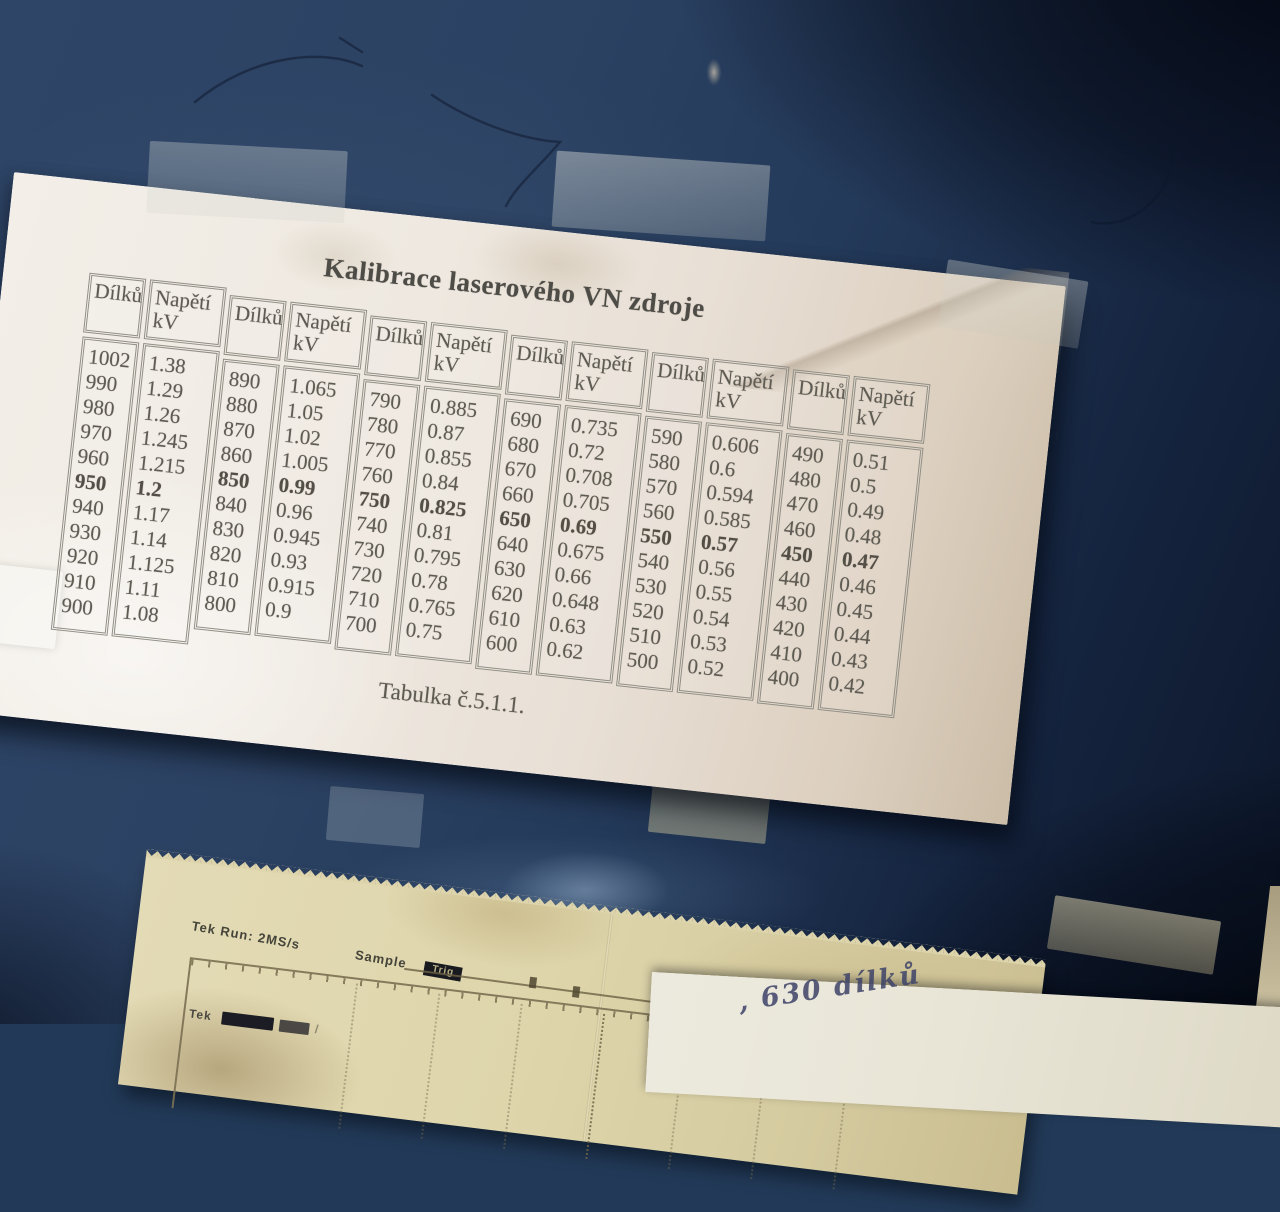  What do you see at coordinates (200, 1015) in the screenshot?
I see `scope-footer-label: Tek` at bounding box center [200, 1015].